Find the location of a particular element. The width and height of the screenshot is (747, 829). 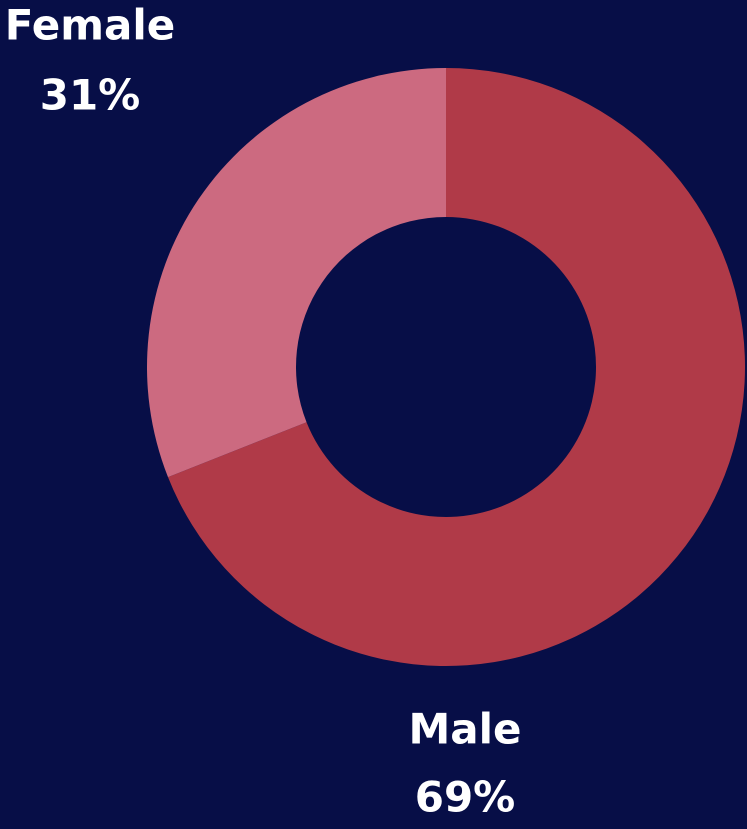

slice-value-label: 69% is located at coordinates (465, 797).